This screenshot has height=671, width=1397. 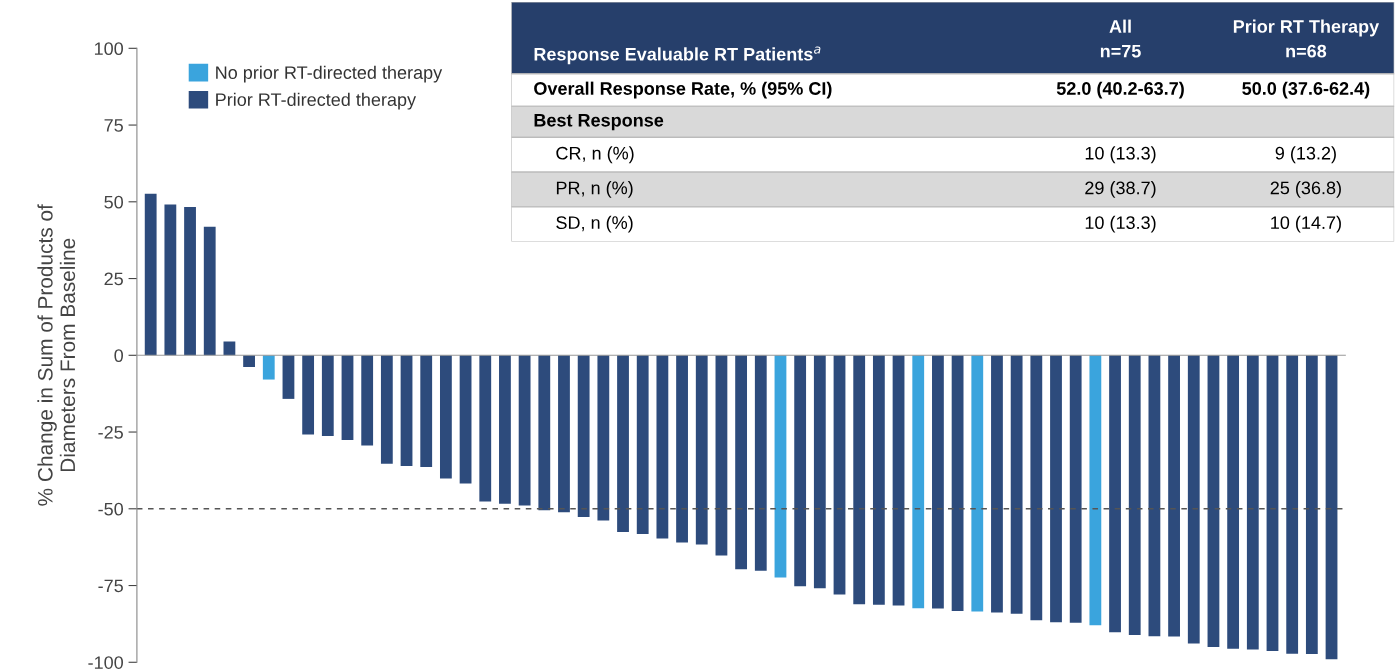 What do you see at coordinates (113, 279) in the screenshot?
I see `y-tick-label: 25` at bounding box center [113, 279].